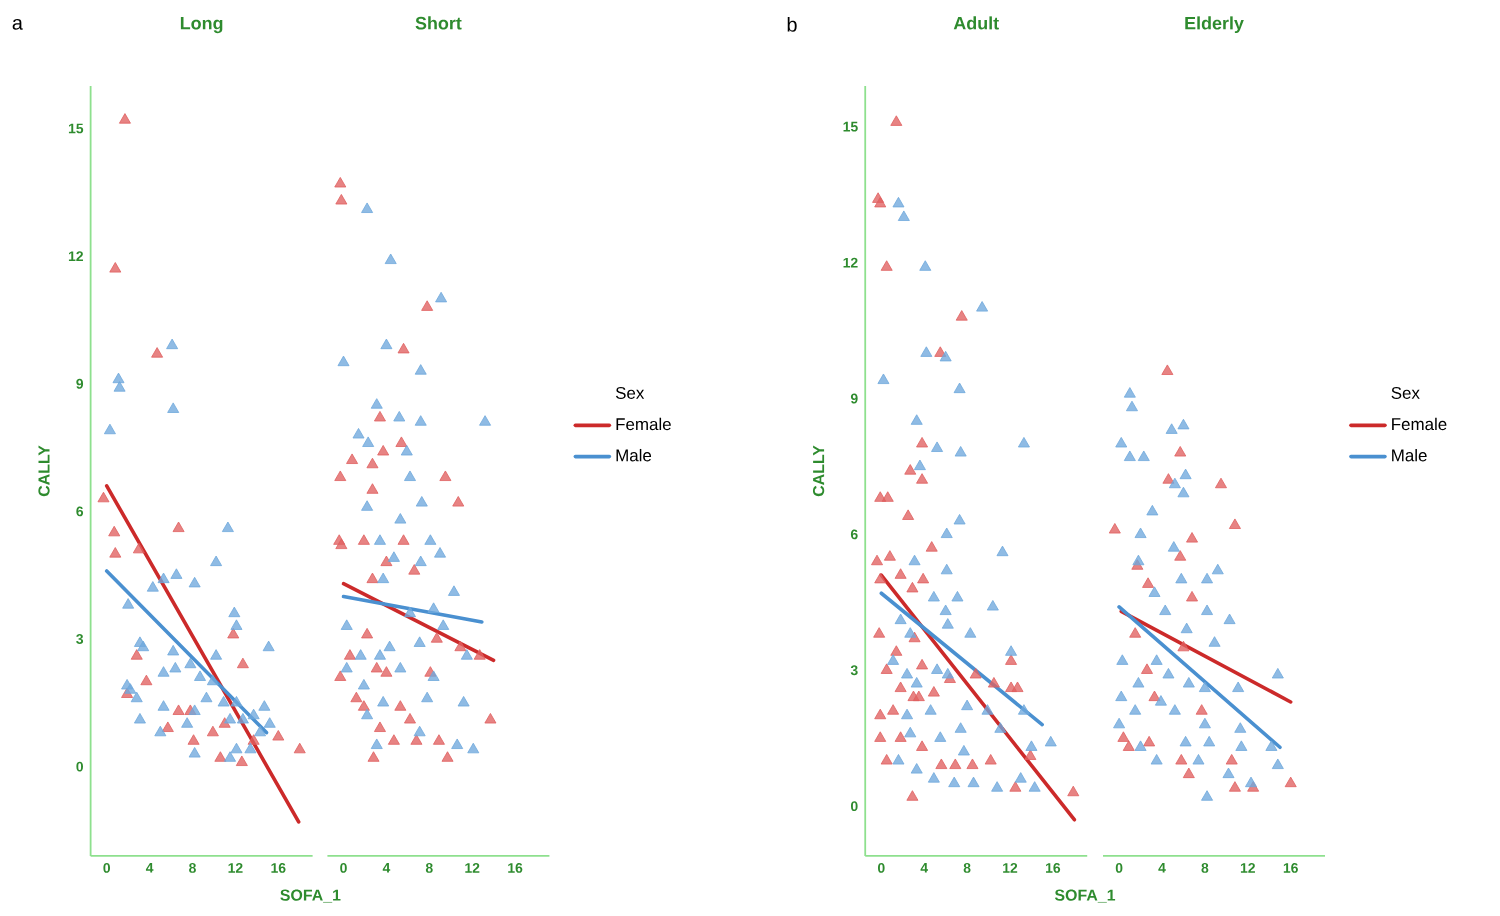 The image size is (1500, 916). What do you see at coordinates (976, 23) in the screenshot?
I see `chart-title: Adult` at bounding box center [976, 23].